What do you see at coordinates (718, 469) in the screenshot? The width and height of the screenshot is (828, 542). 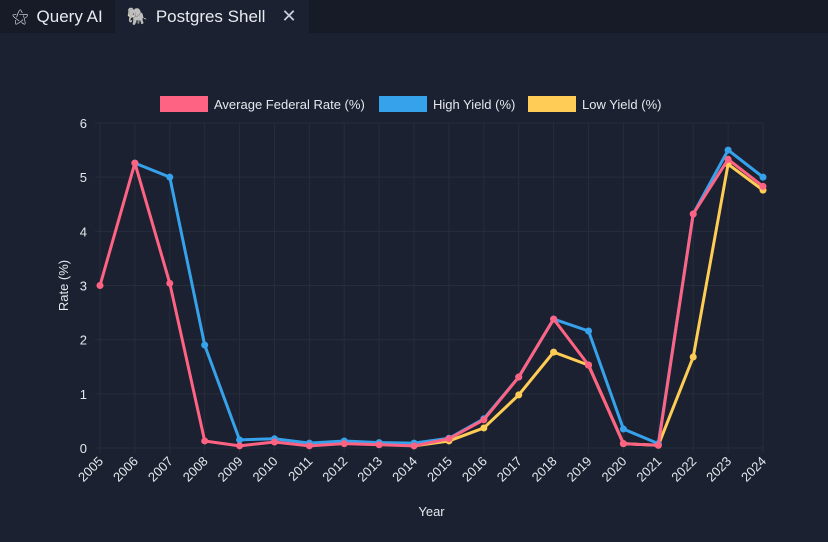 I see `x-tick-label: 2023` at bounding box center [718, 469].